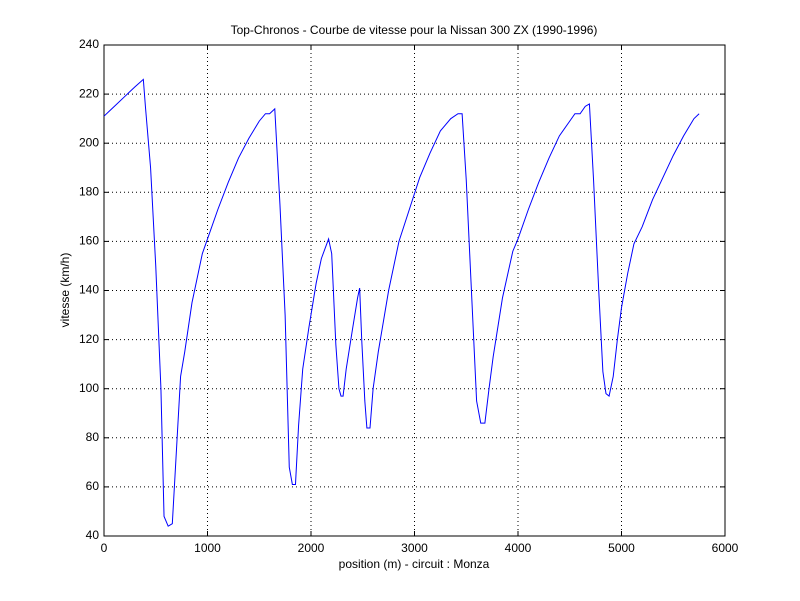  What do you see at coordinates (89, 191) in the screenshot?
I see `y-tick-label: 180` at bounding box center [89, 191].